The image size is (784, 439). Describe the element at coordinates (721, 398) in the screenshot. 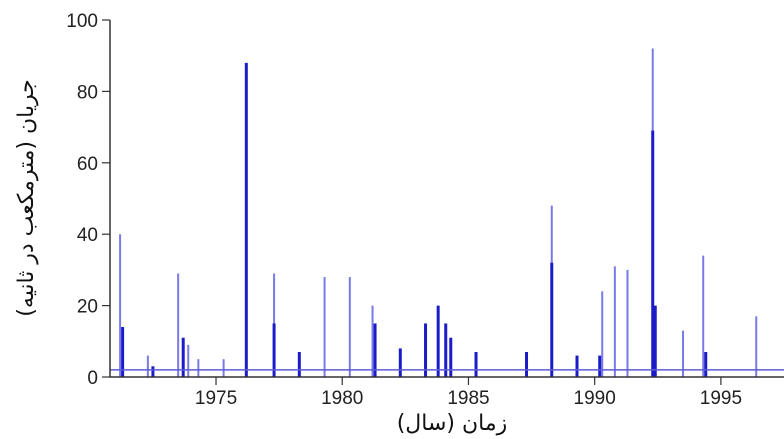

I see `x-tick-label: 1995` at that location.